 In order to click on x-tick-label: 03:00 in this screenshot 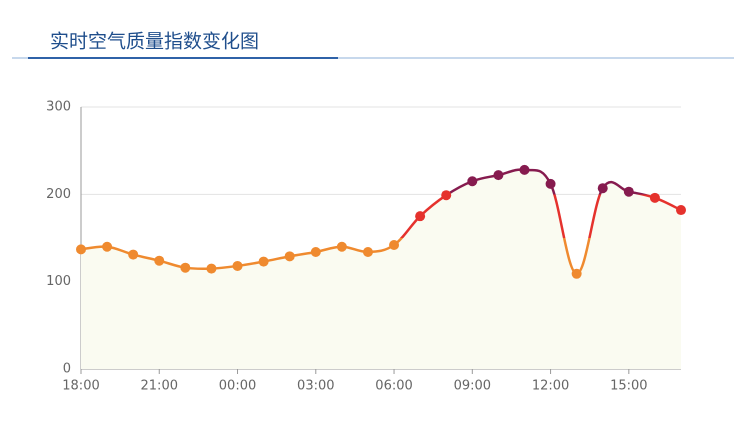, I will do `click(315, 386)`.